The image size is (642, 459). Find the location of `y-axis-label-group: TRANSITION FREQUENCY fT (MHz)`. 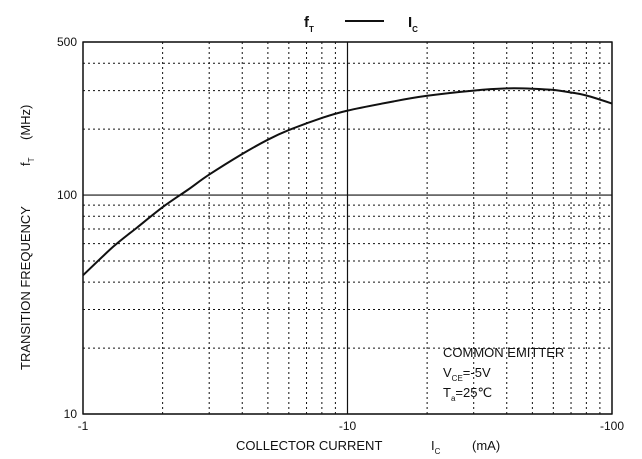

y-axis-label-group: TRANSITION FREQUENCY fT (MHz) is located at coordinates (27, 237).